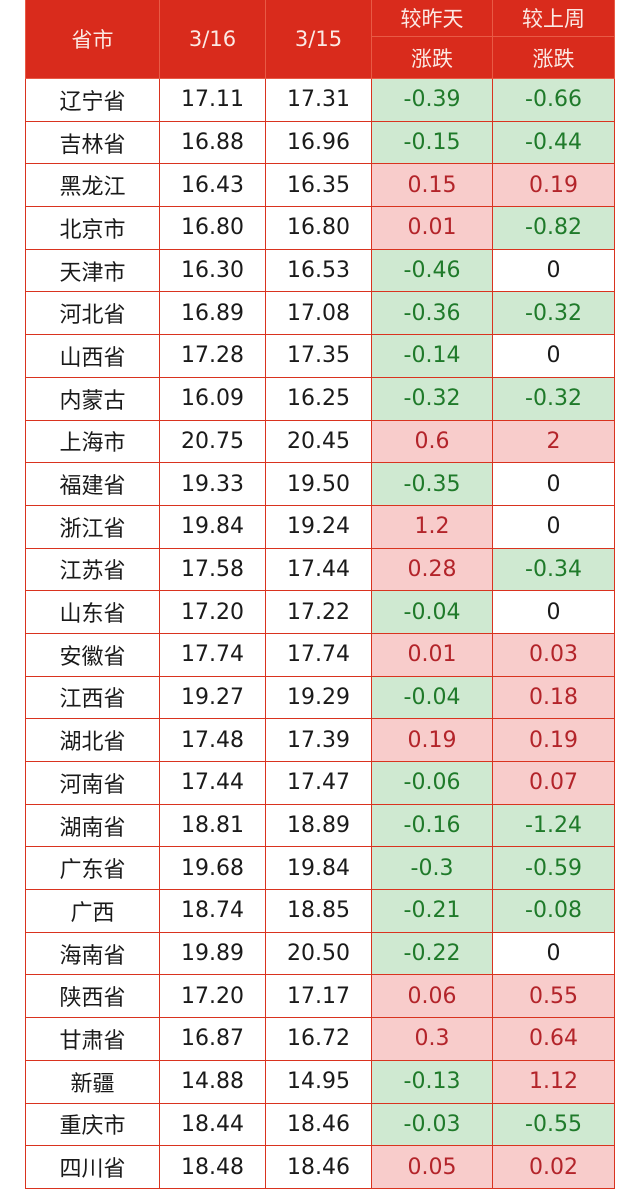  Describe the element at coordinates (318, 142) in the screenshot. I see `yesterday-price-cell: 16.96` at that location.